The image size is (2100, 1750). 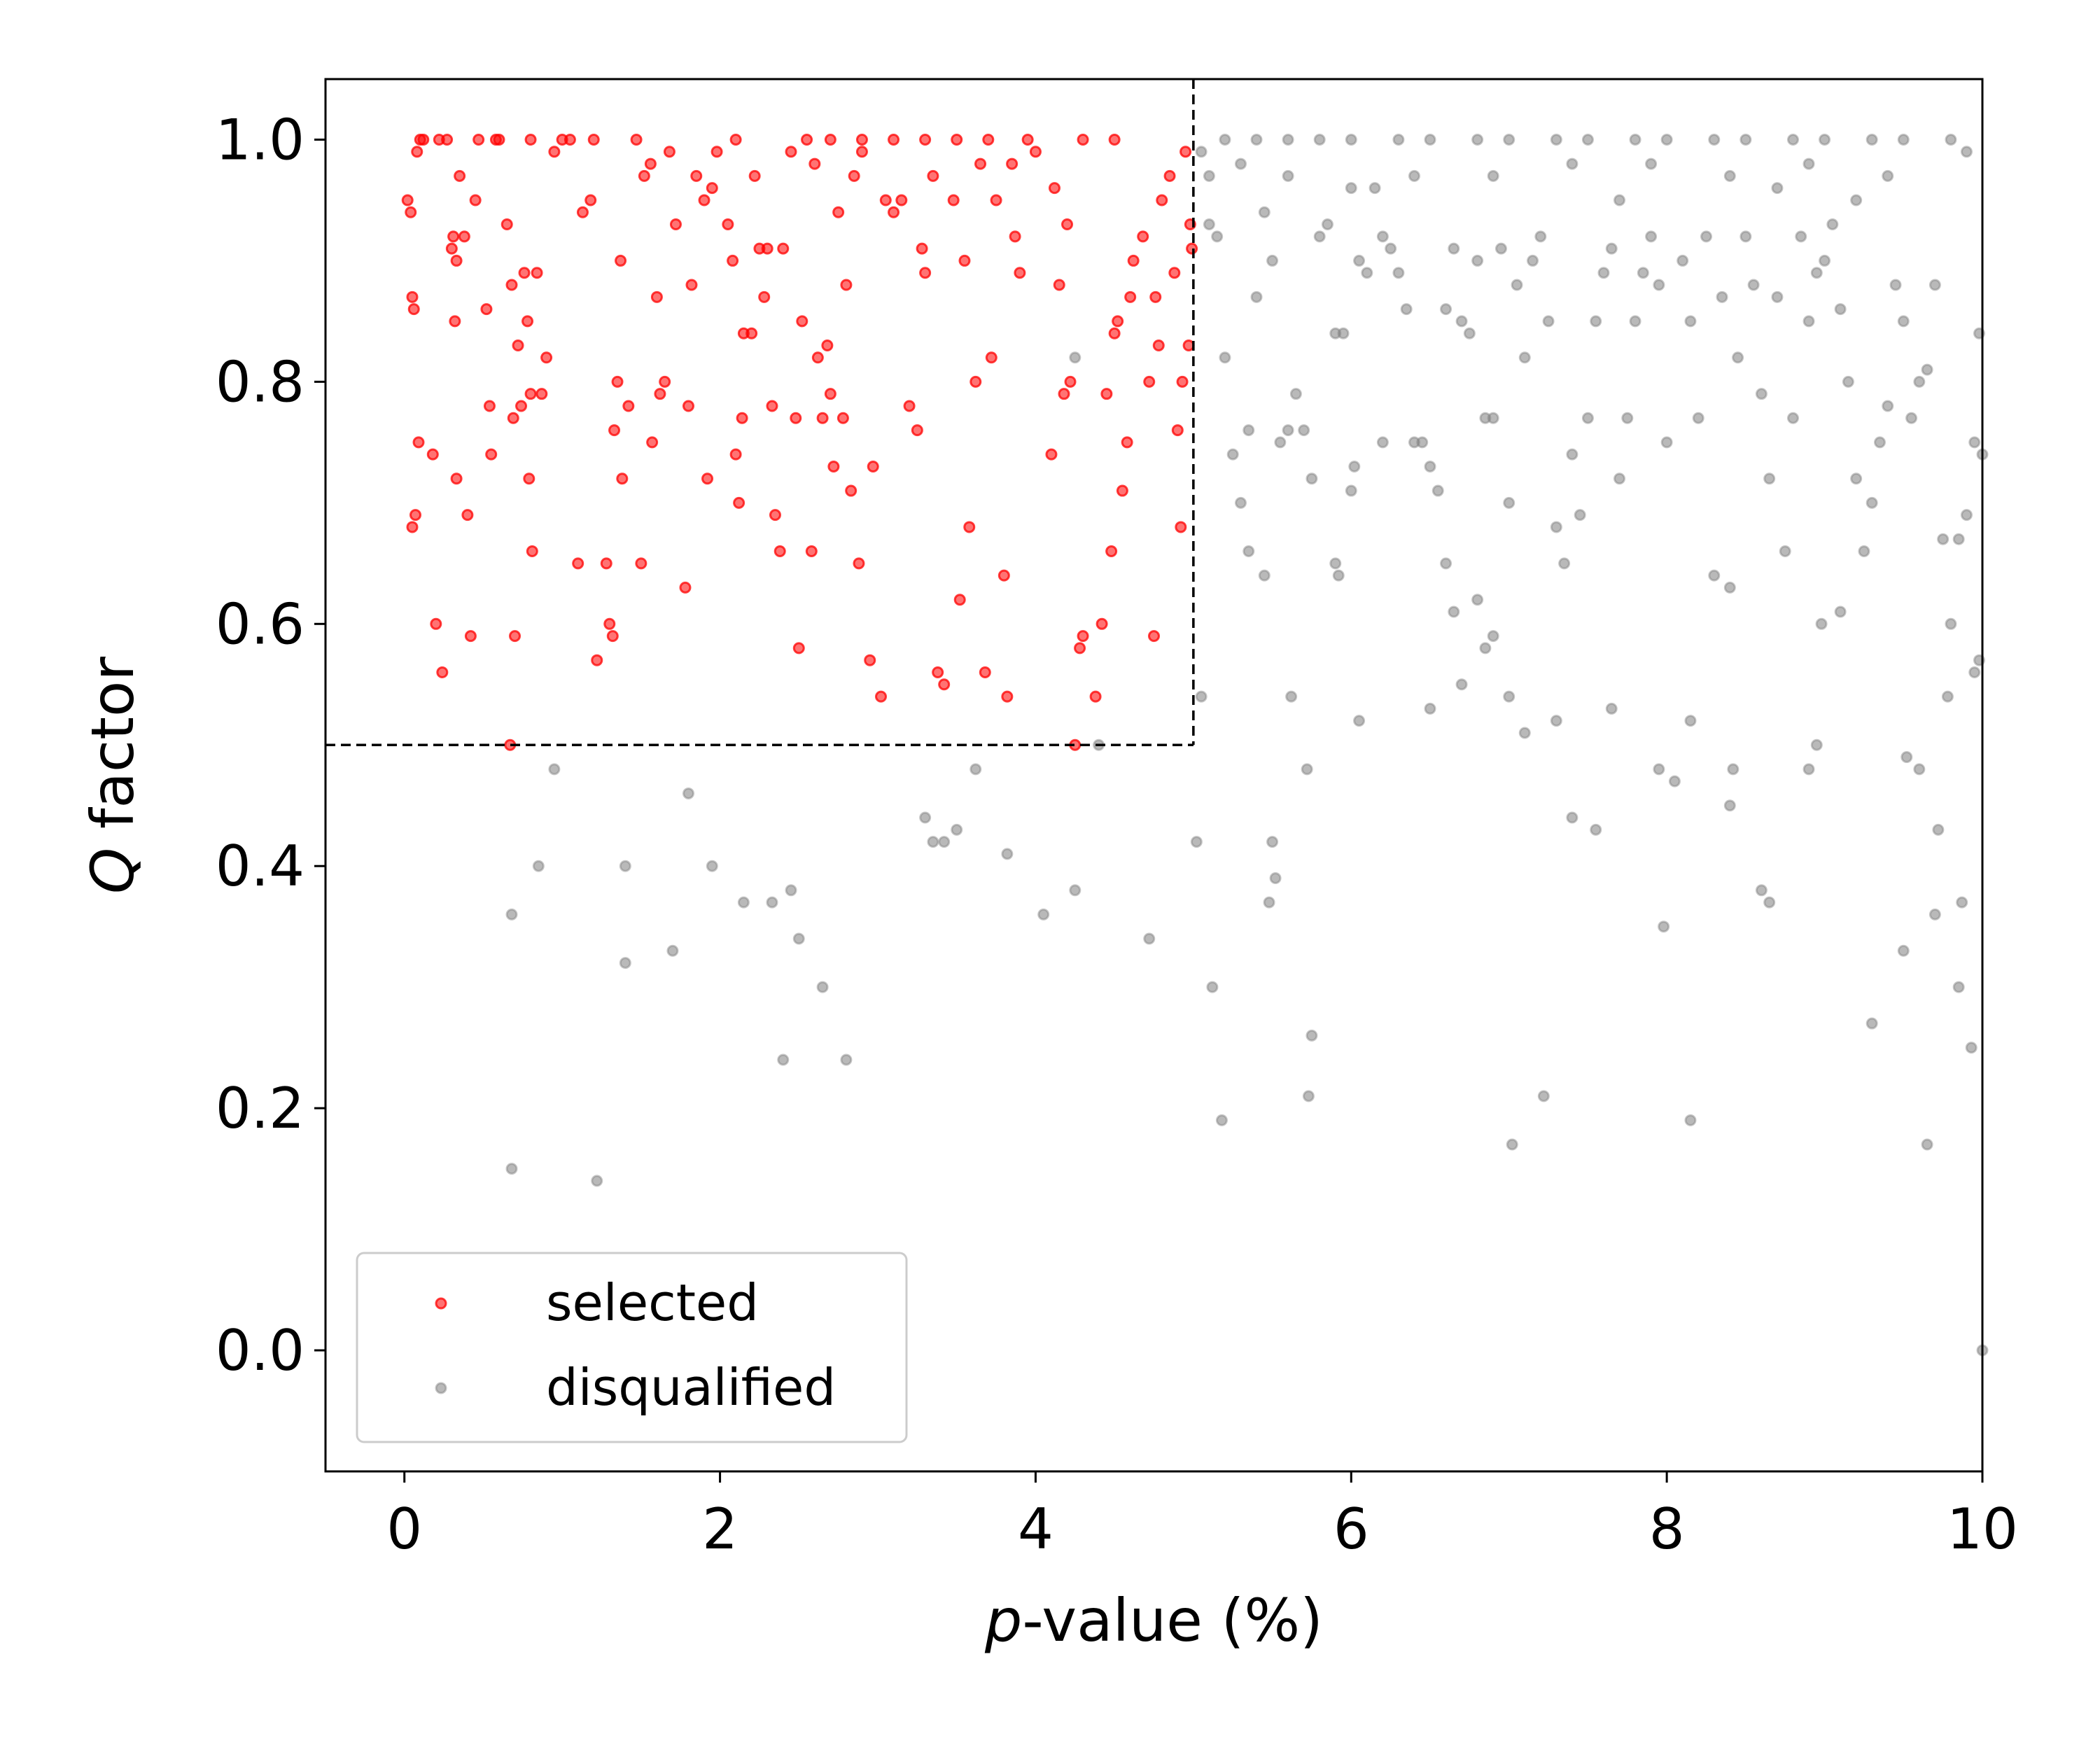 I want to click on x-axis-label-italic: p, so click(x=1003, y=1620).